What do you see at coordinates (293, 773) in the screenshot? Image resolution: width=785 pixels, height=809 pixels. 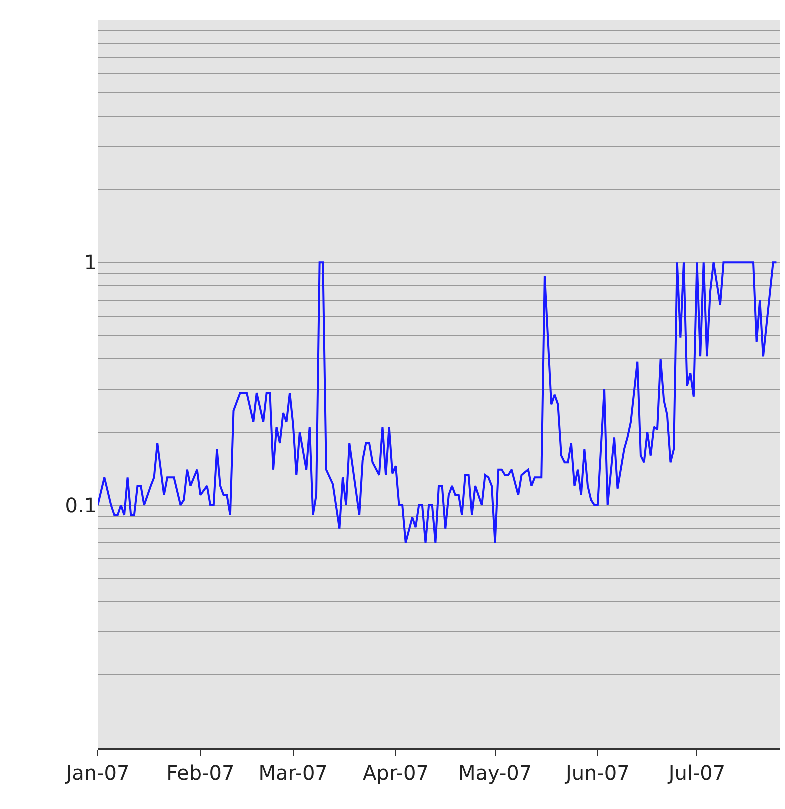 I see `x-tick-label: Mar-07` at bounding box center [293, 773].